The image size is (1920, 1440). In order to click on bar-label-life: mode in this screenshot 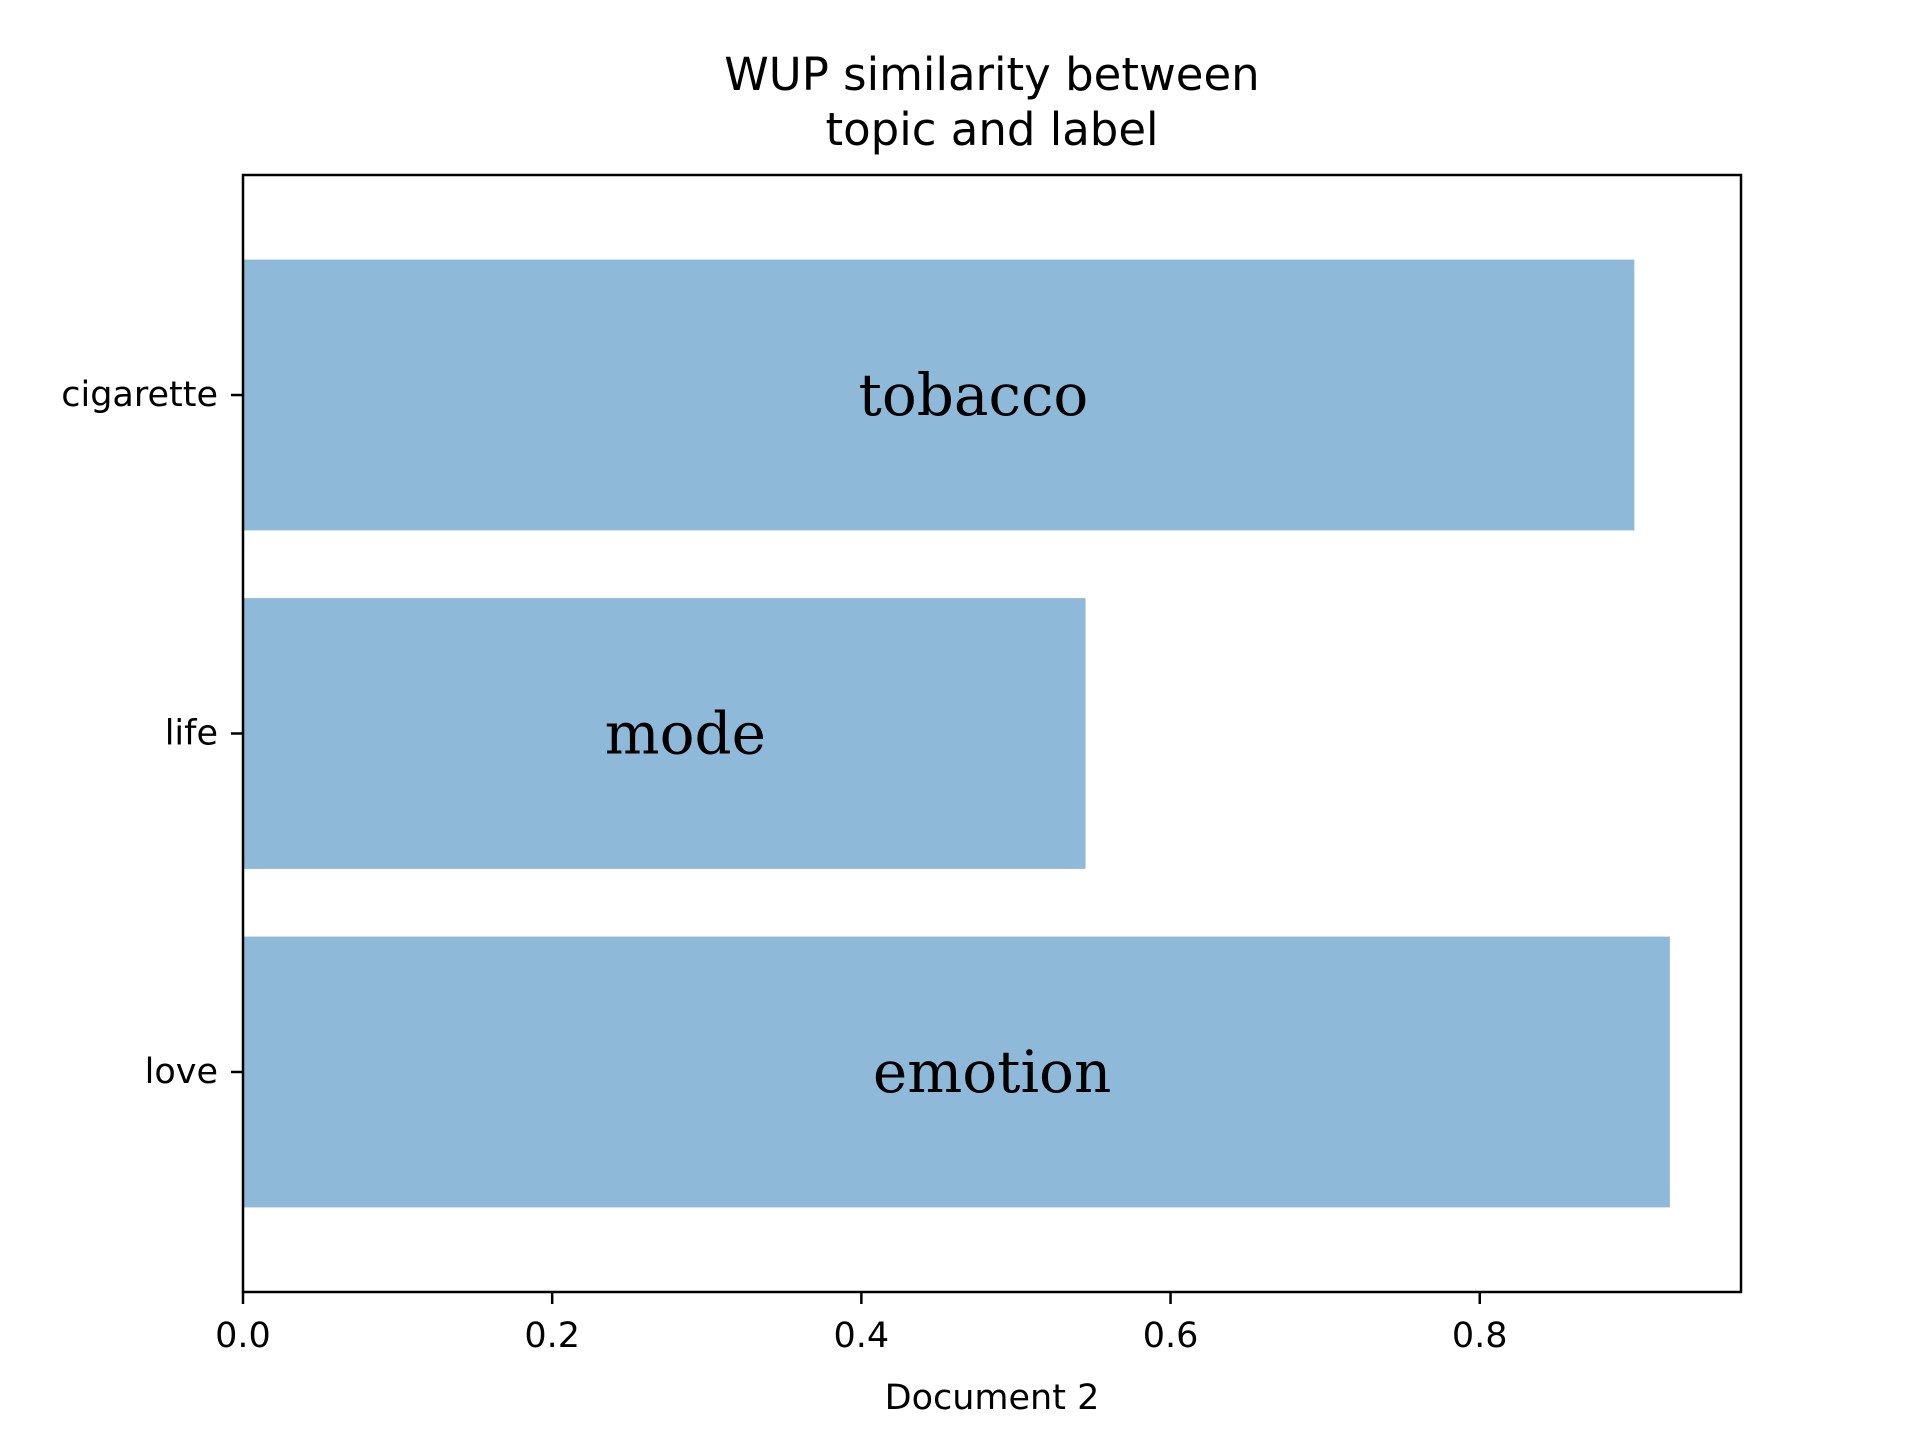, I will do `click(685, 734)`.